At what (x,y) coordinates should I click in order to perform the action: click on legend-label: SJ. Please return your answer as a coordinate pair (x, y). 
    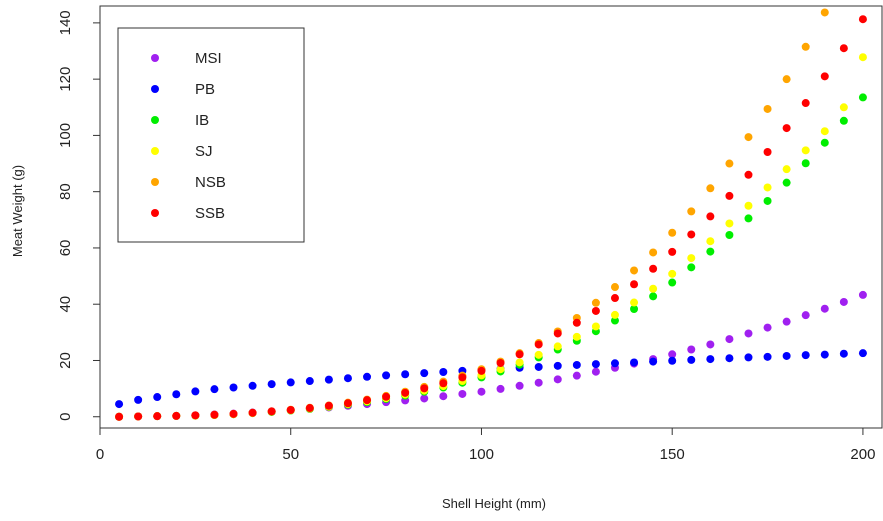
    Looking at the image, I should click on (204, 151).